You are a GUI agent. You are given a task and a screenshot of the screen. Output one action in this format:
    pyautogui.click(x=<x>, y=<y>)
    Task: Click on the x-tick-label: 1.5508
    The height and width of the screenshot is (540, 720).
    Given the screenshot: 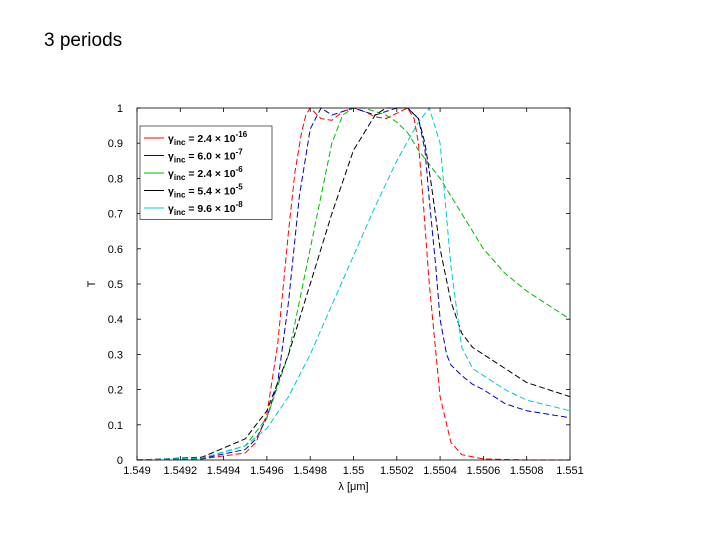 What is the action you would take?
    pyautogui.click(x=527, y=471)
    